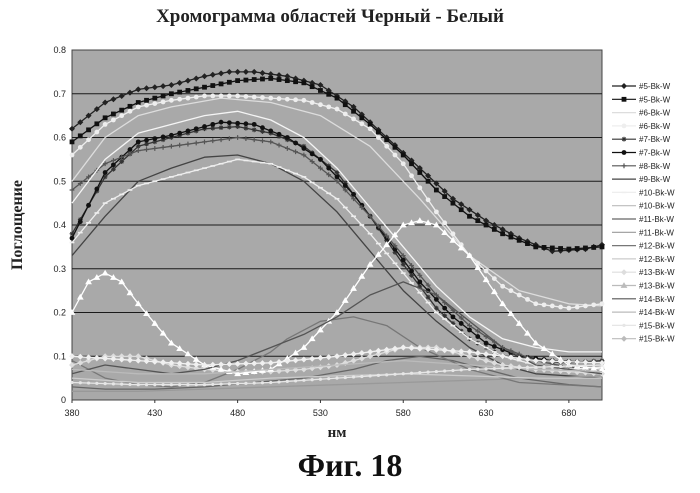 Image resolution: width=700 pixels, height=493 pixels. Describe the element at coordinates (403, 413) in the screenshot. I see `x-tick-label: 580` at that location.